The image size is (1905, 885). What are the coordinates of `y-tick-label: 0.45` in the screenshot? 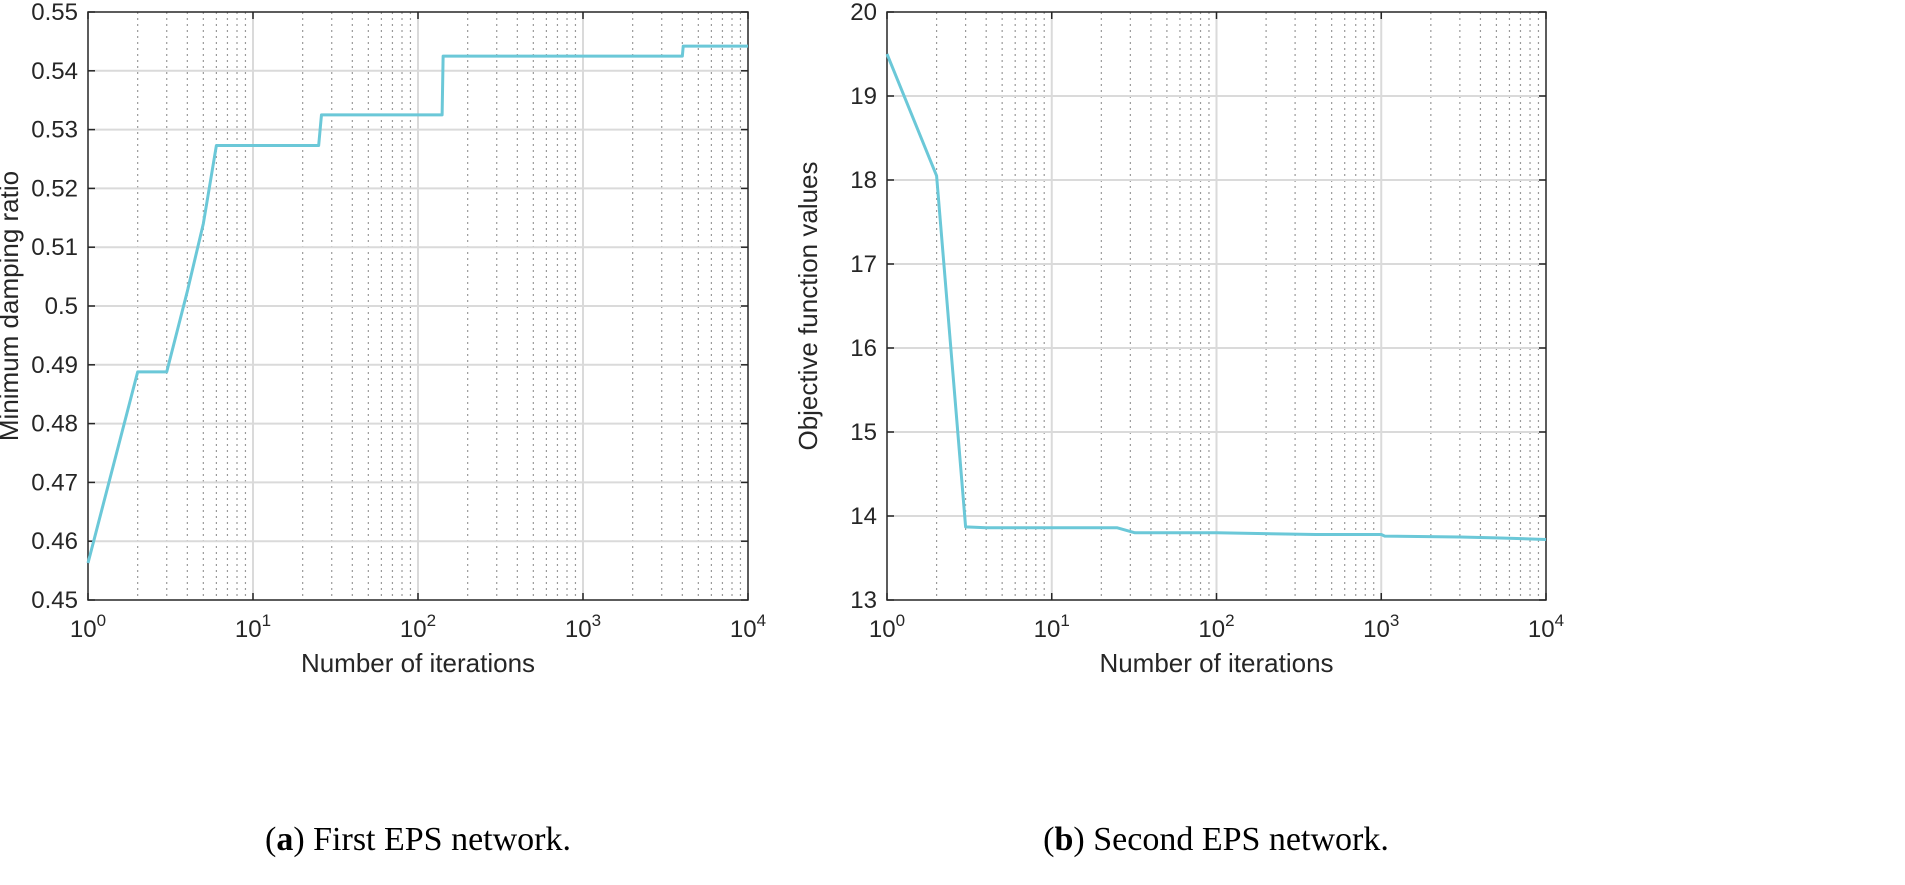 It's located at (54, 600).